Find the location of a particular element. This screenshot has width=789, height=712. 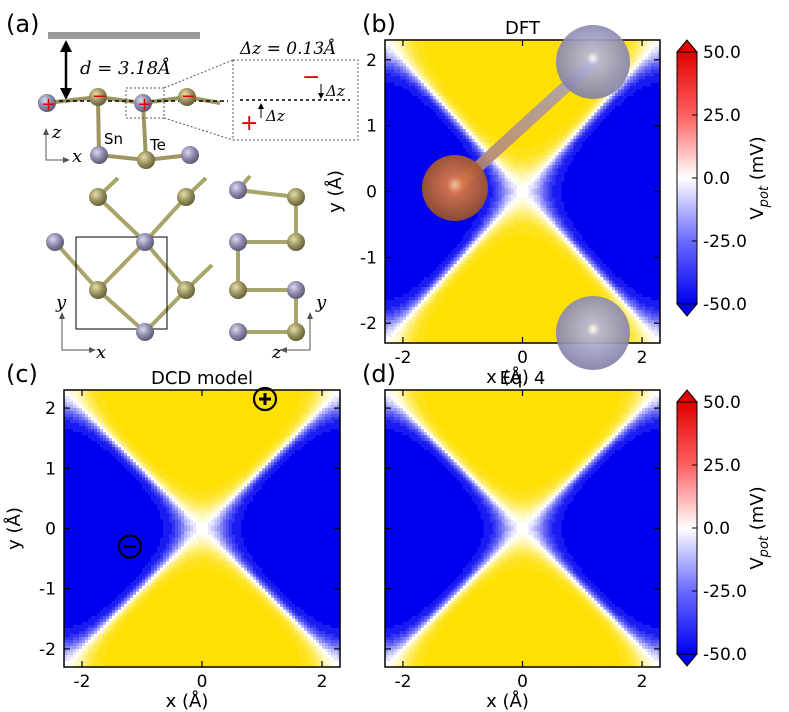

colorbar-tick-label: 50.0 is located at coordinates (722, 403).